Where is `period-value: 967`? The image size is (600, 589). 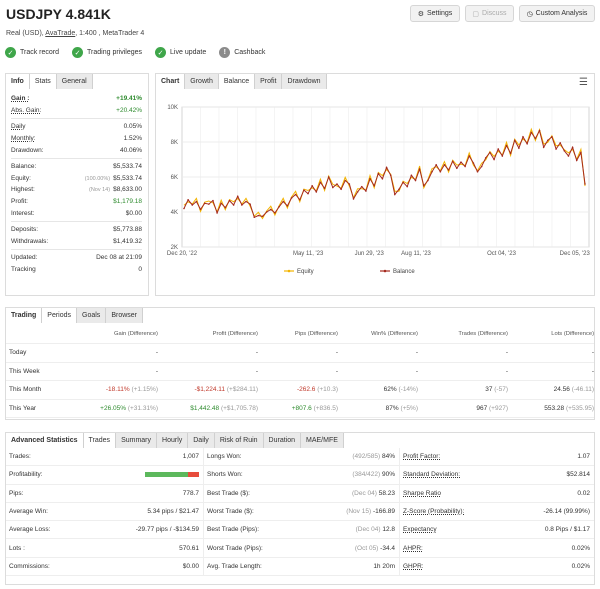 period-value: 967 is located at coordinates (482, 408).